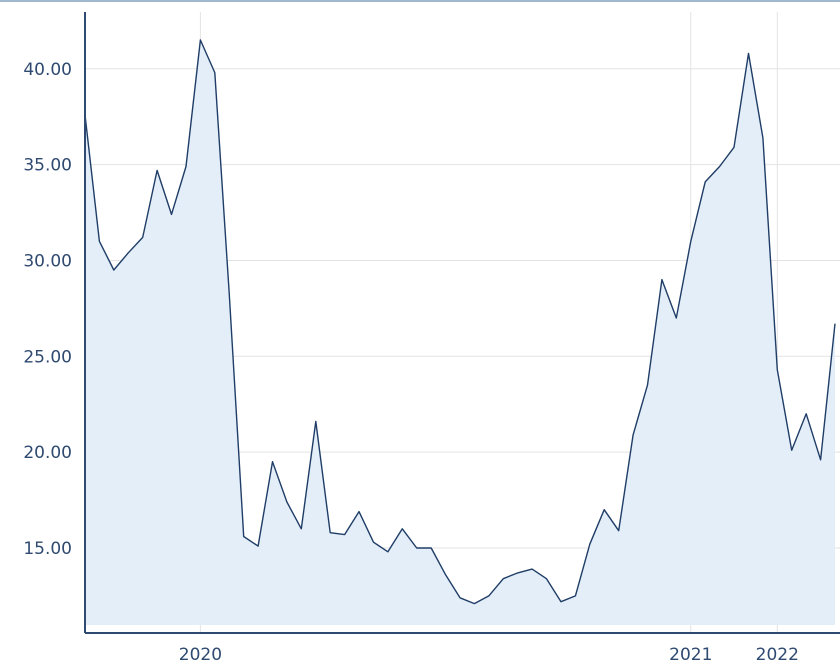 Image resolution: width=840 pixels, height=668 pixels. Describe the element at coordinates (47, 309) in the screenshot. I see `y-tick-labels: 15.00 20.00 25.00 30.00 35.00 40.00` at that location.